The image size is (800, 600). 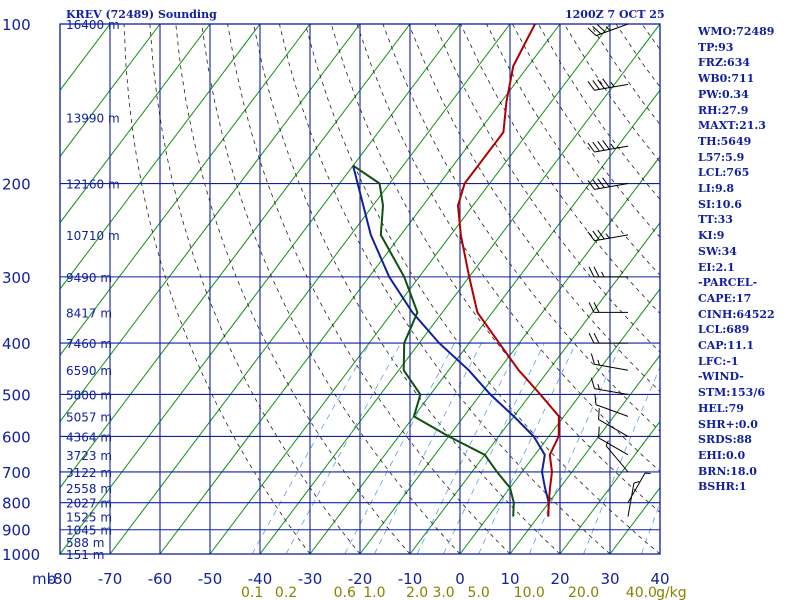 What do you see at coordinates (716, 267) in the screenshot?
I see `stat-item: EI:2.1` at bounding box center [716, 267].